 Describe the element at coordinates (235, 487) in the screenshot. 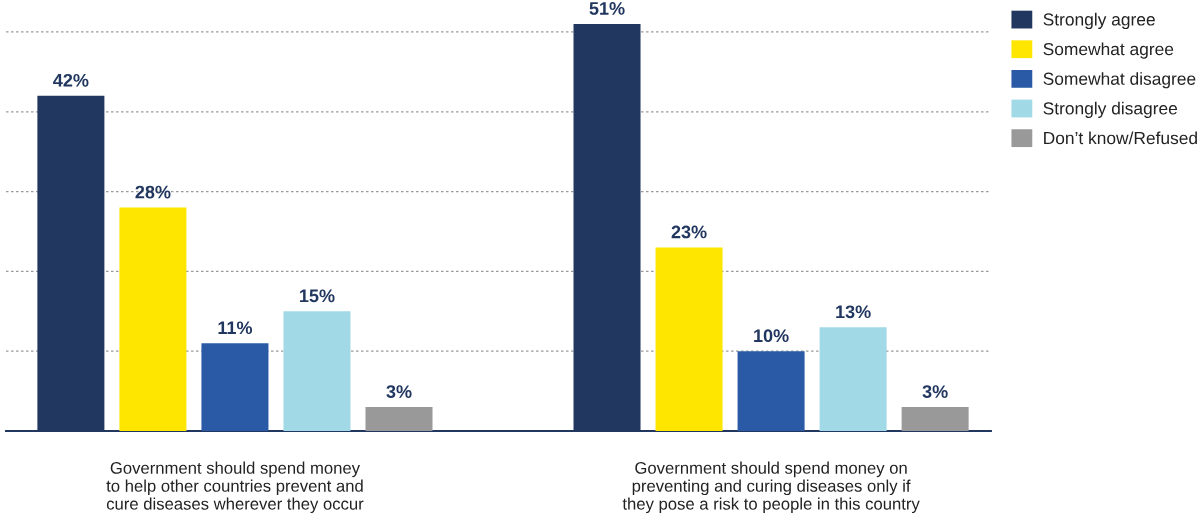

I see `x-tick-label: Government should spend money to help other countries prevent and cure diseases wherever they occur` at that location.